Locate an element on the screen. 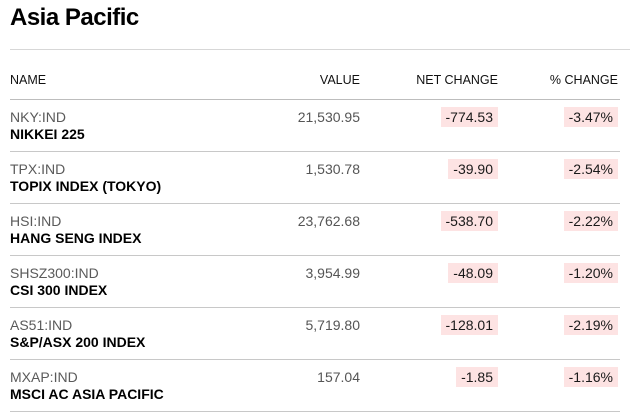 This screenshot has width=630, height=415. ticker-symbol: AS51:IND is located at coordinates (41, 325).